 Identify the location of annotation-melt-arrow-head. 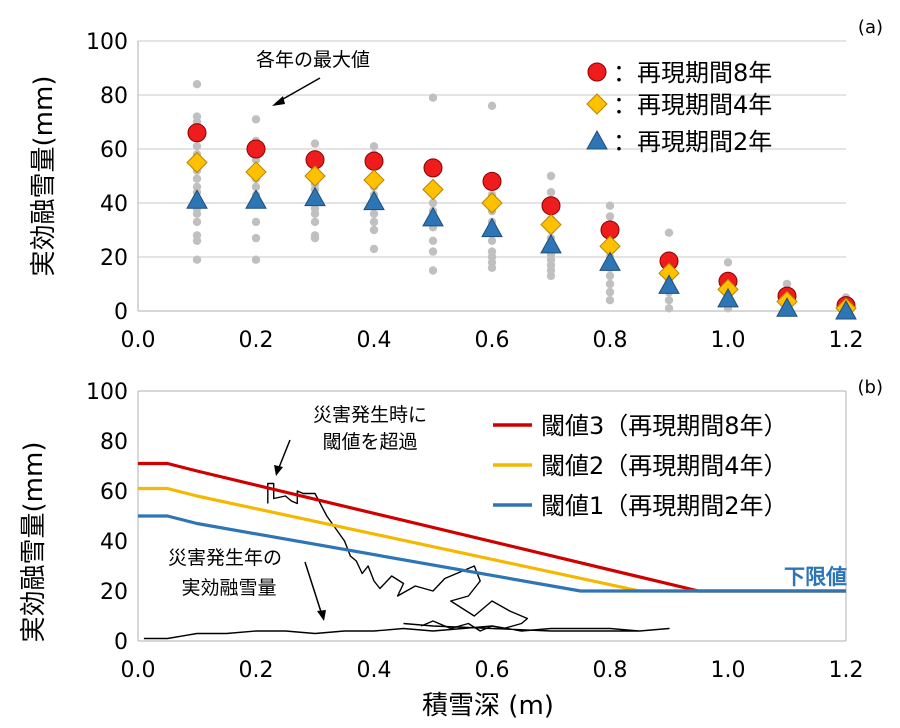
(321, 615).